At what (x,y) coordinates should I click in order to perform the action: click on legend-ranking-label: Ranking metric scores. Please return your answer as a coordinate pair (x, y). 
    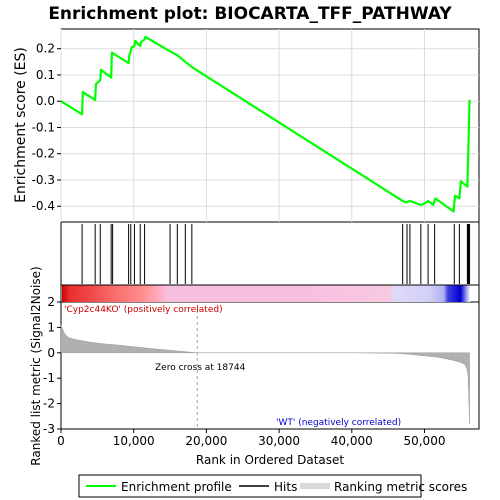
    Looking at the image, I should click on (400, 487).